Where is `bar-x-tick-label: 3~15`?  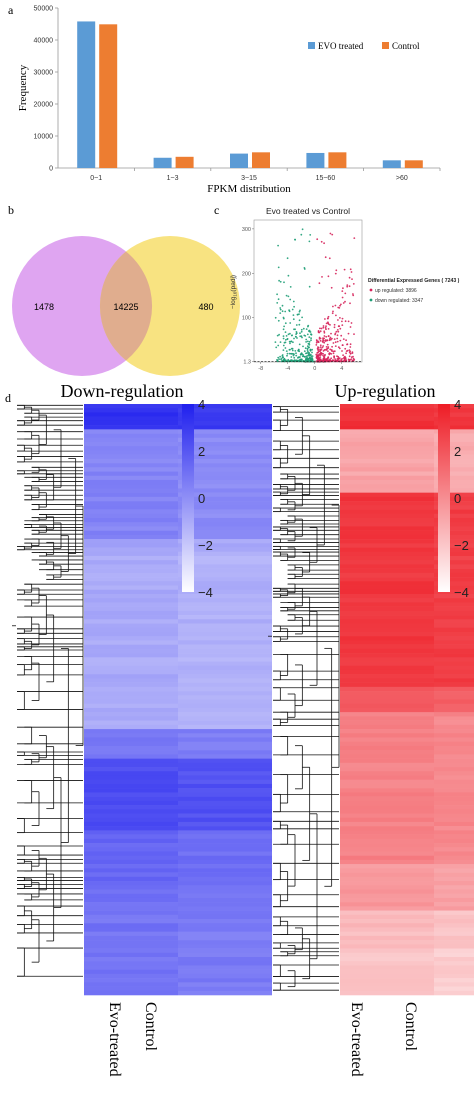
bar-x-tick-label: 3~15 is located at coordinates (249, 178).